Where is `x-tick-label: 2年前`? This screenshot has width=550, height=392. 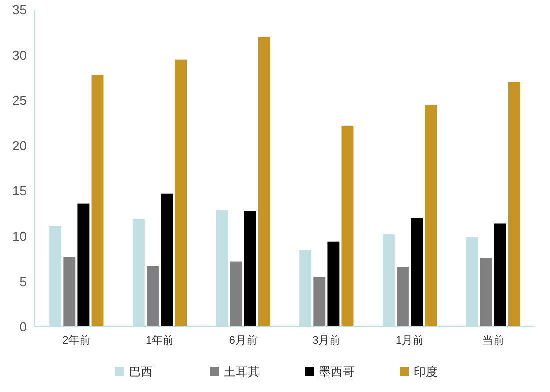 x-tick-label: 2年前 is located at coordinates (76, 341).